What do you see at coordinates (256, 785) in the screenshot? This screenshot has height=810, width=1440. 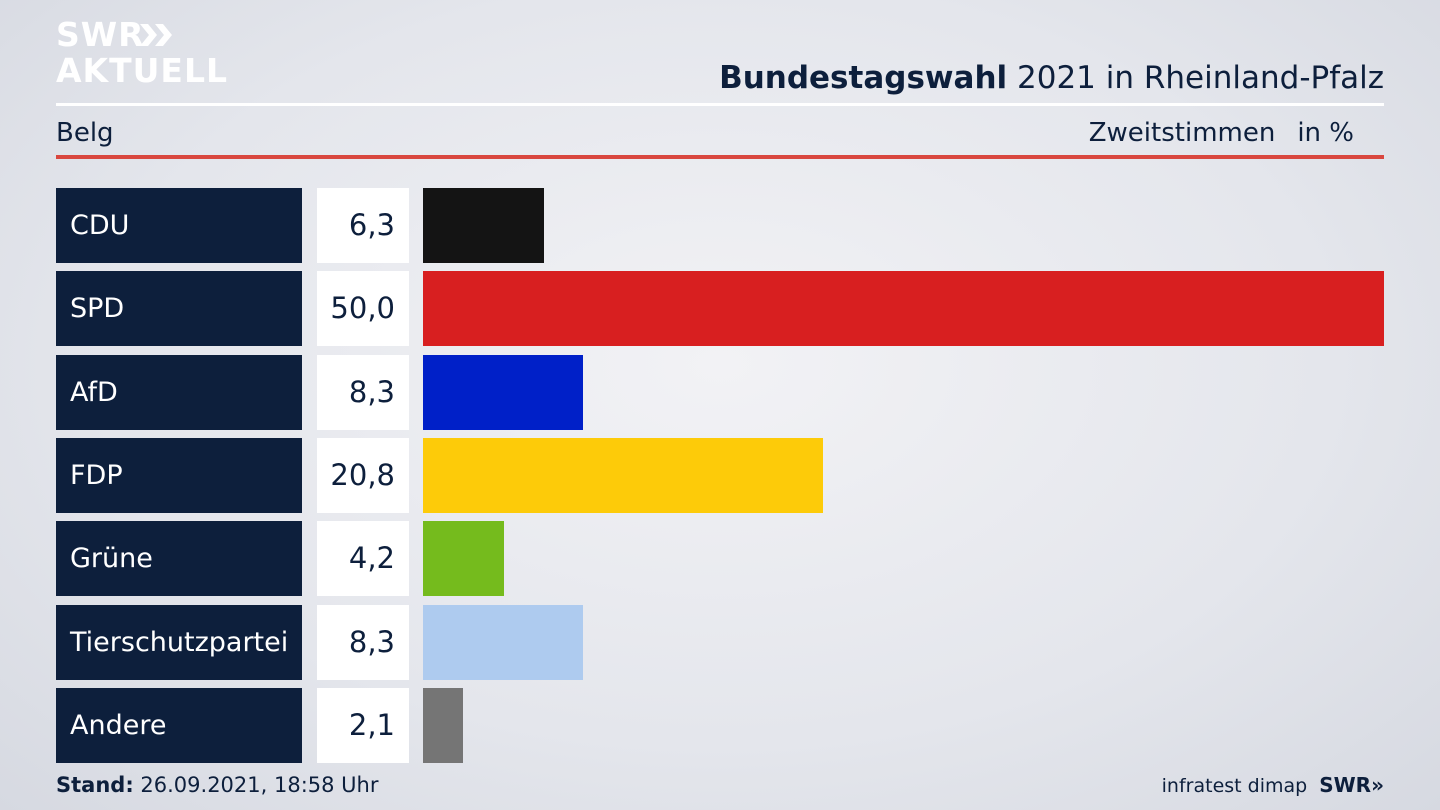 I see `timestamp-value: 26.09.2021, 18:58 Uhr` at bounding box center [256, 785].